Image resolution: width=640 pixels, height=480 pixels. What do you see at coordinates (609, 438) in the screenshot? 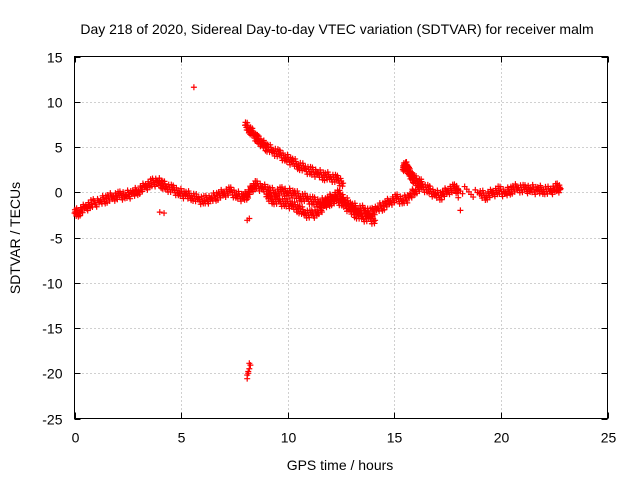
I see `x-tick-label: 25` at bounding box center [609, 438].